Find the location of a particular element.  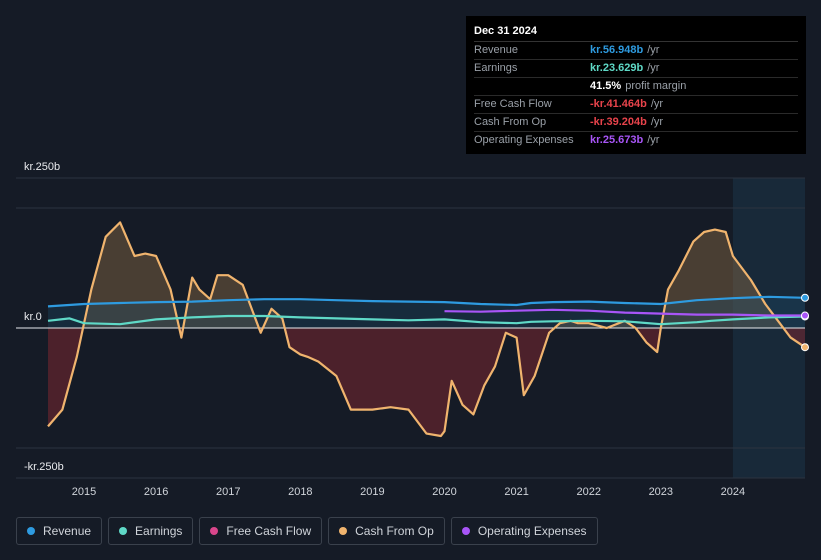

tooltip-value: 41.5% is located at coordinates (606, 86).